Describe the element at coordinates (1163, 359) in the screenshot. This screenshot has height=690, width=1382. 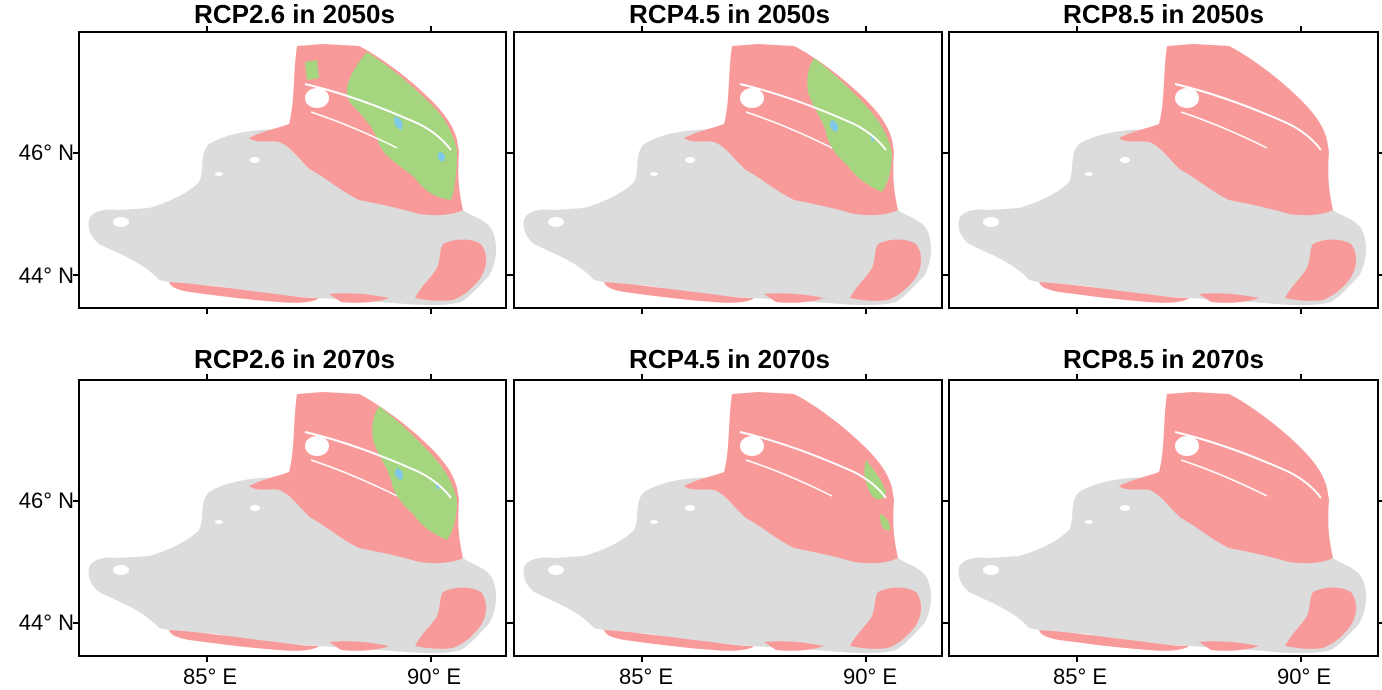
I see `panel-title: RCP8.5 in 2070s` at that location.